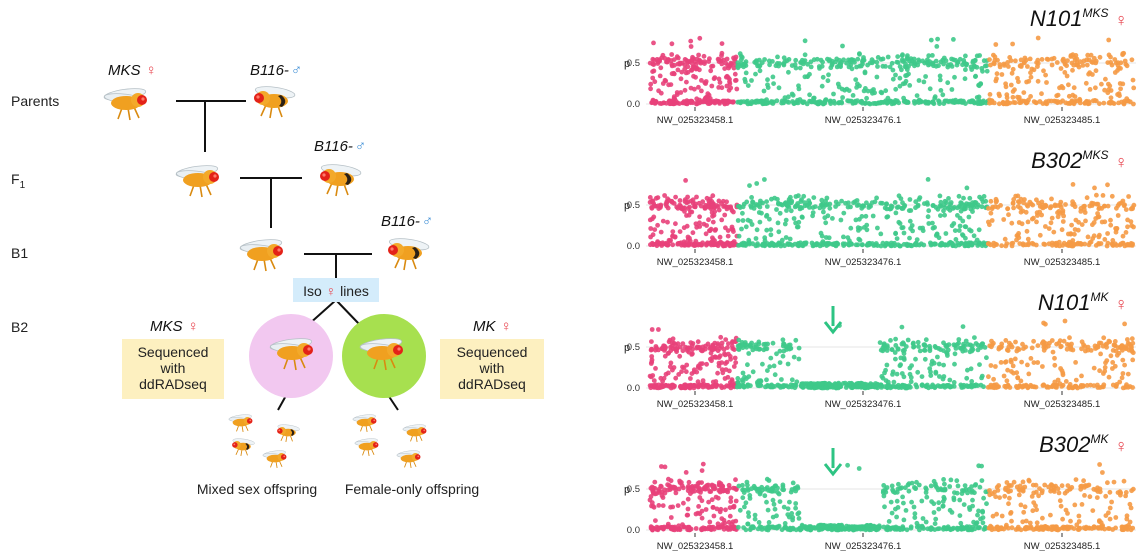  I want to click on cross-lines, so click(287, 255).